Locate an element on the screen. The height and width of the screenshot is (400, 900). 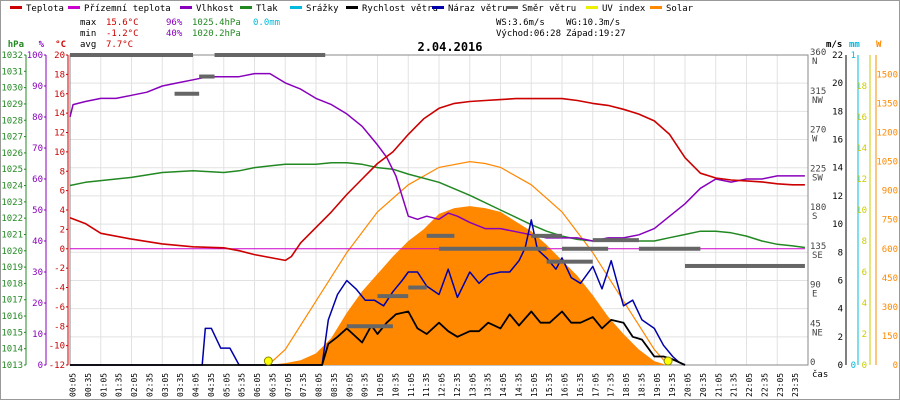
x-tick-label: 17:05 is located at coordinates (595, 385).